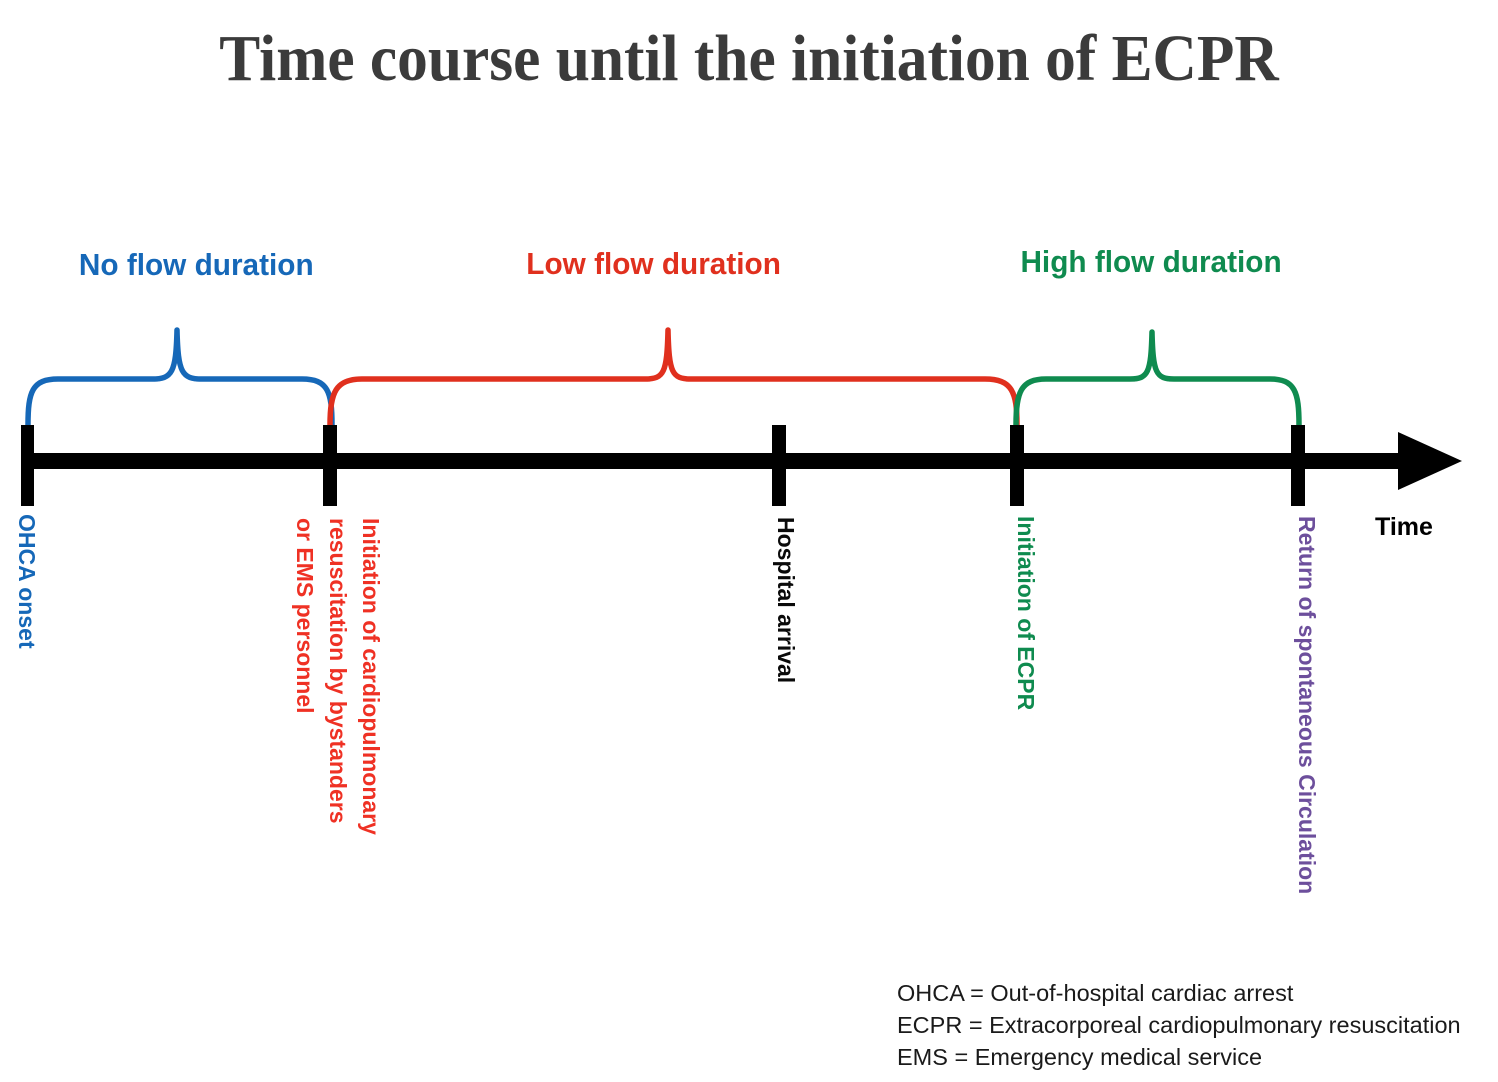 The height and width of the screenshot is (1082, 1498). I want to click on tick-hospital-arrival, so click(779, 465).